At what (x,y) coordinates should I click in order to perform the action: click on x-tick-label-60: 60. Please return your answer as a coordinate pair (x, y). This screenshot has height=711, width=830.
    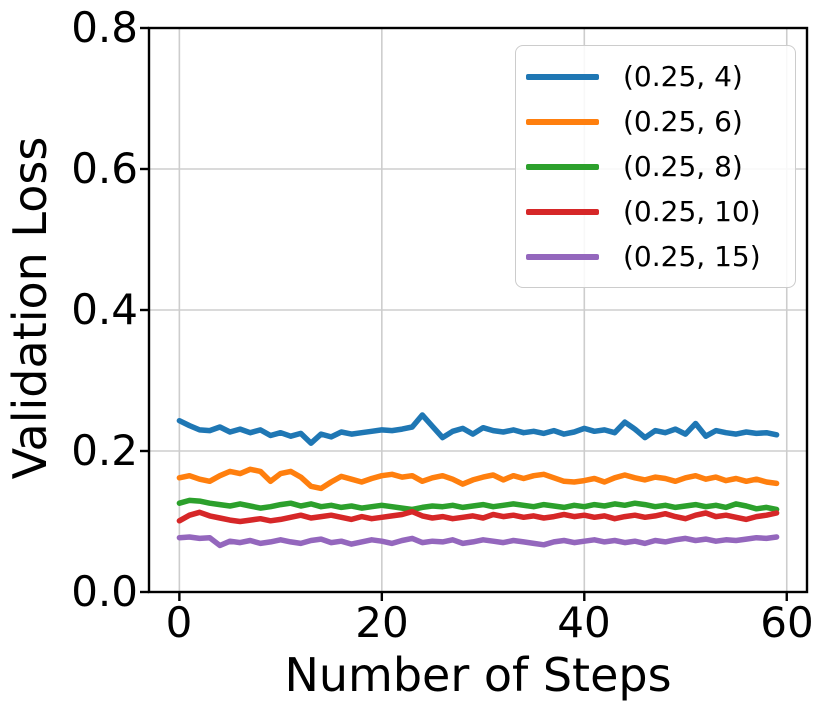
    Looking at the image, I should click on (787, 622).